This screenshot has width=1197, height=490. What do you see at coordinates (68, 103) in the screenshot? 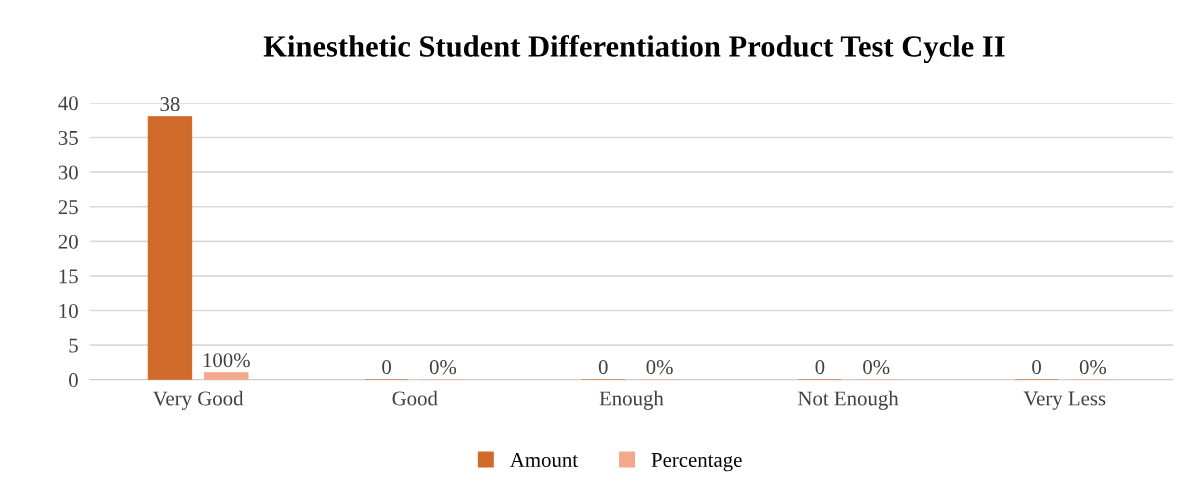
I see `y-tick-label: 40` at bounding box center [68, 103].